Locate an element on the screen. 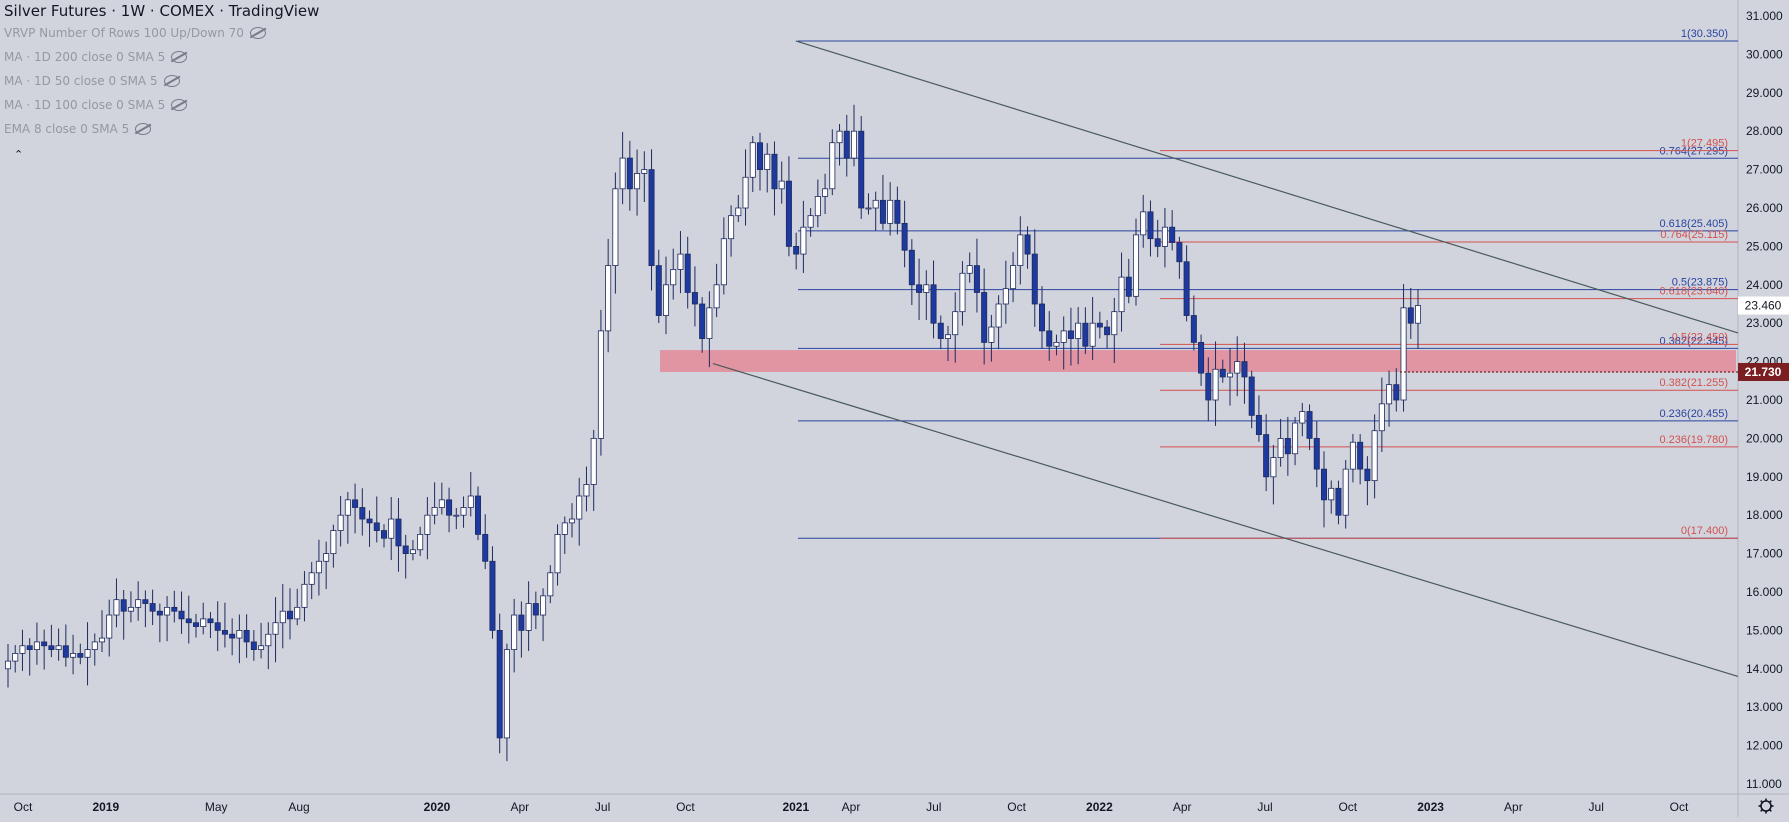  level-marker-badge is located at coordinates (1763, 371).